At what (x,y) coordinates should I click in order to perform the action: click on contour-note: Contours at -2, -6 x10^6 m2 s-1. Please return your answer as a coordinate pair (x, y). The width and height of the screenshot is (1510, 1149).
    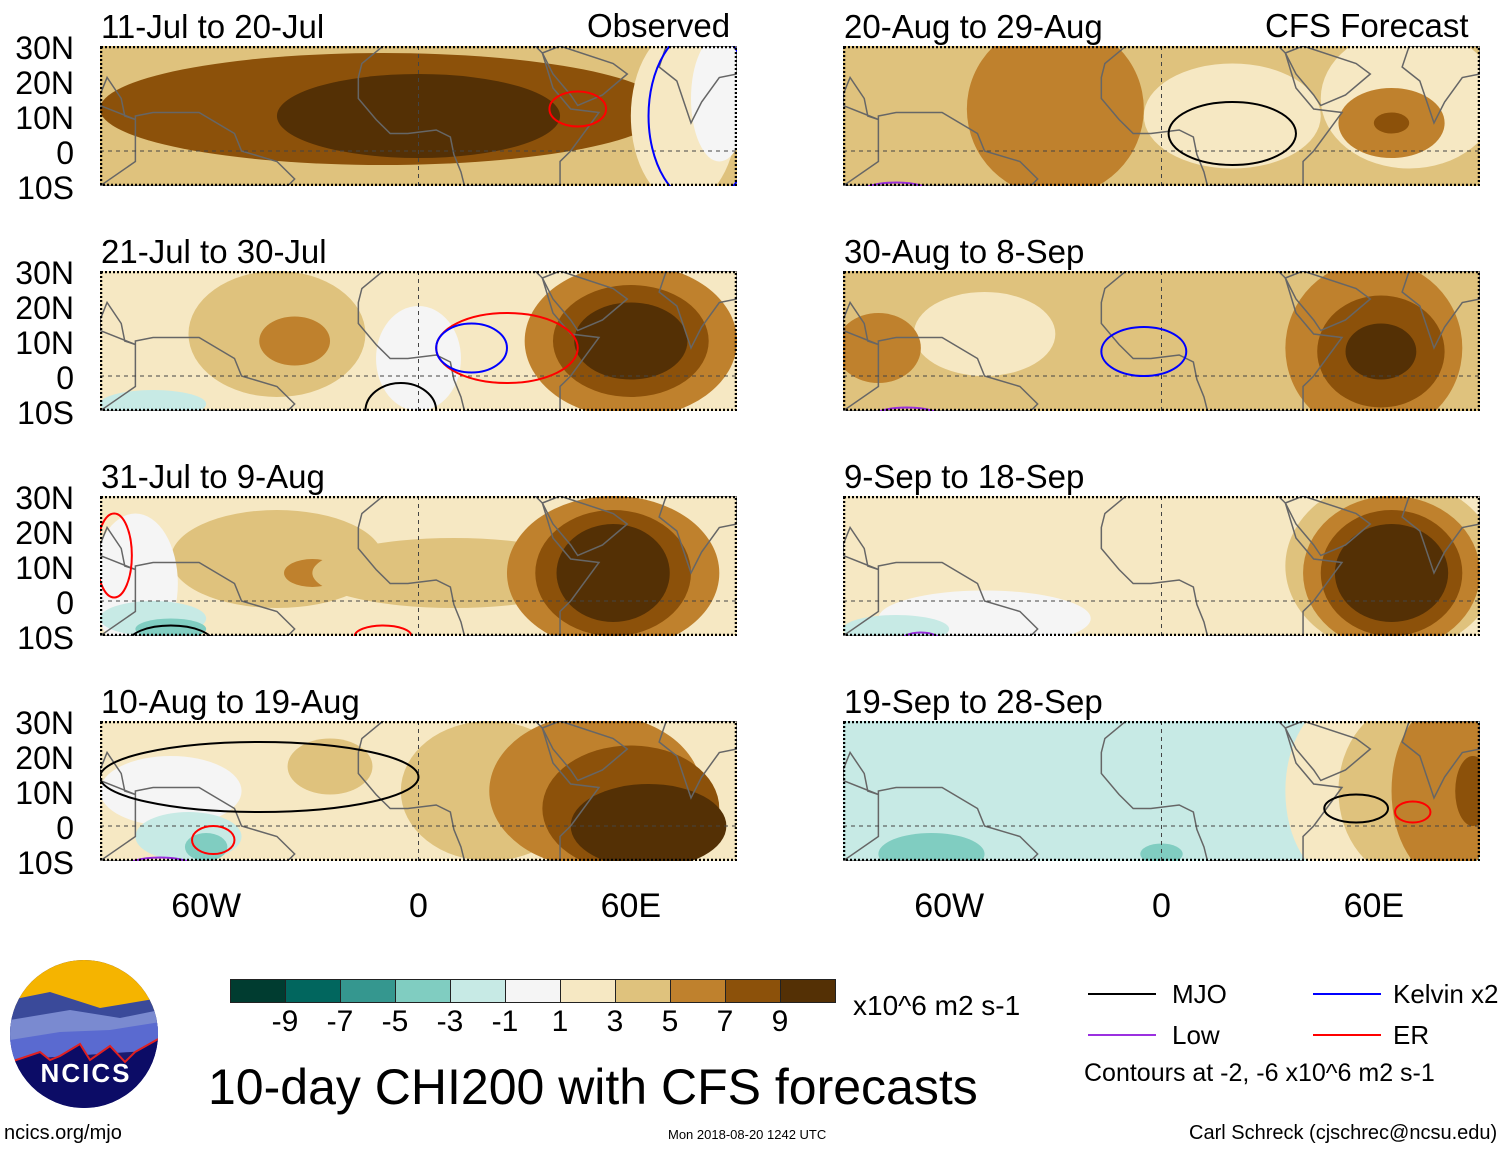
    Looking at the image, I should click on (1259, 1073).